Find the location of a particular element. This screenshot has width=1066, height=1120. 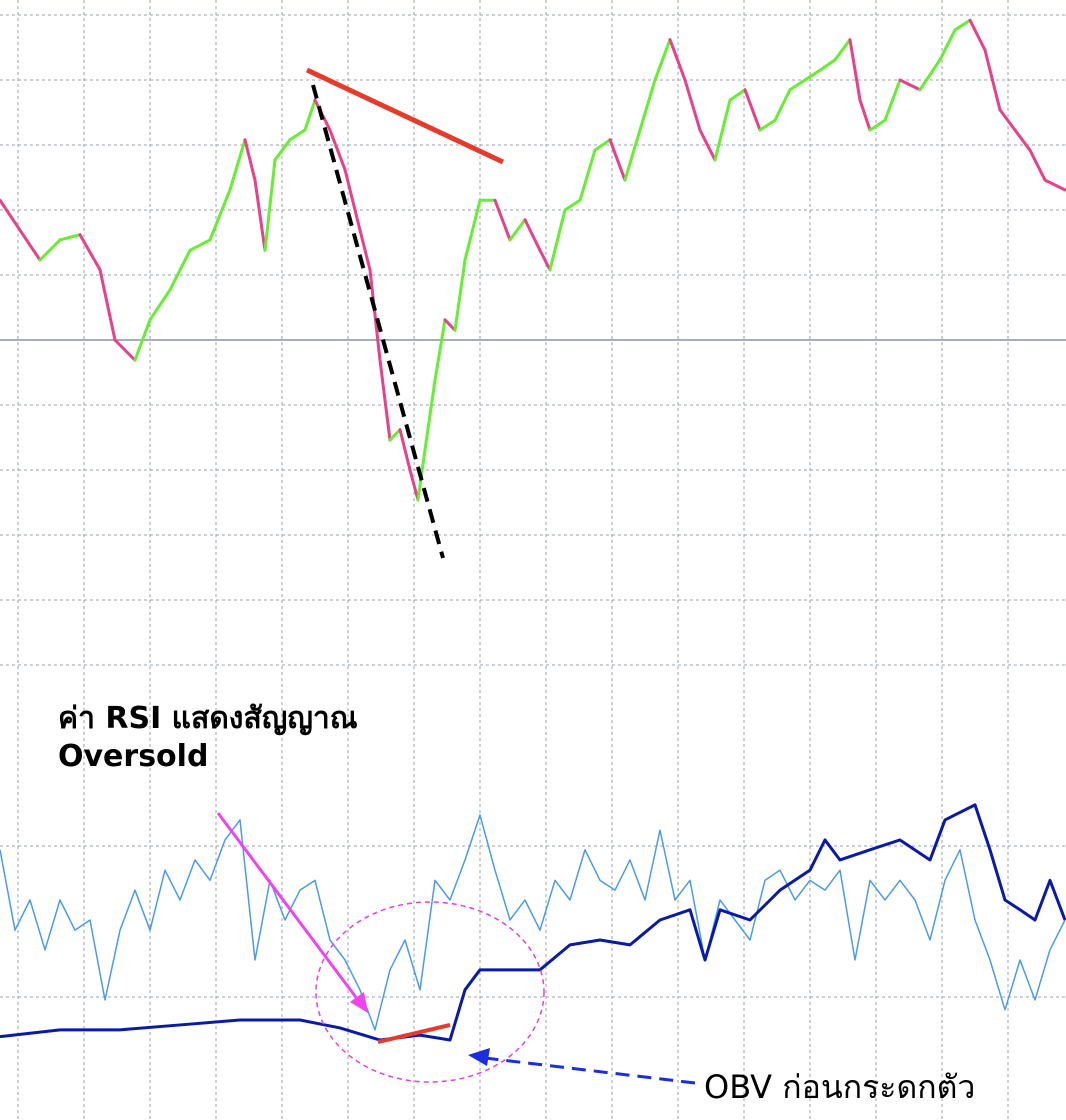

obv-base-line is located at coordinates (414, 1033).